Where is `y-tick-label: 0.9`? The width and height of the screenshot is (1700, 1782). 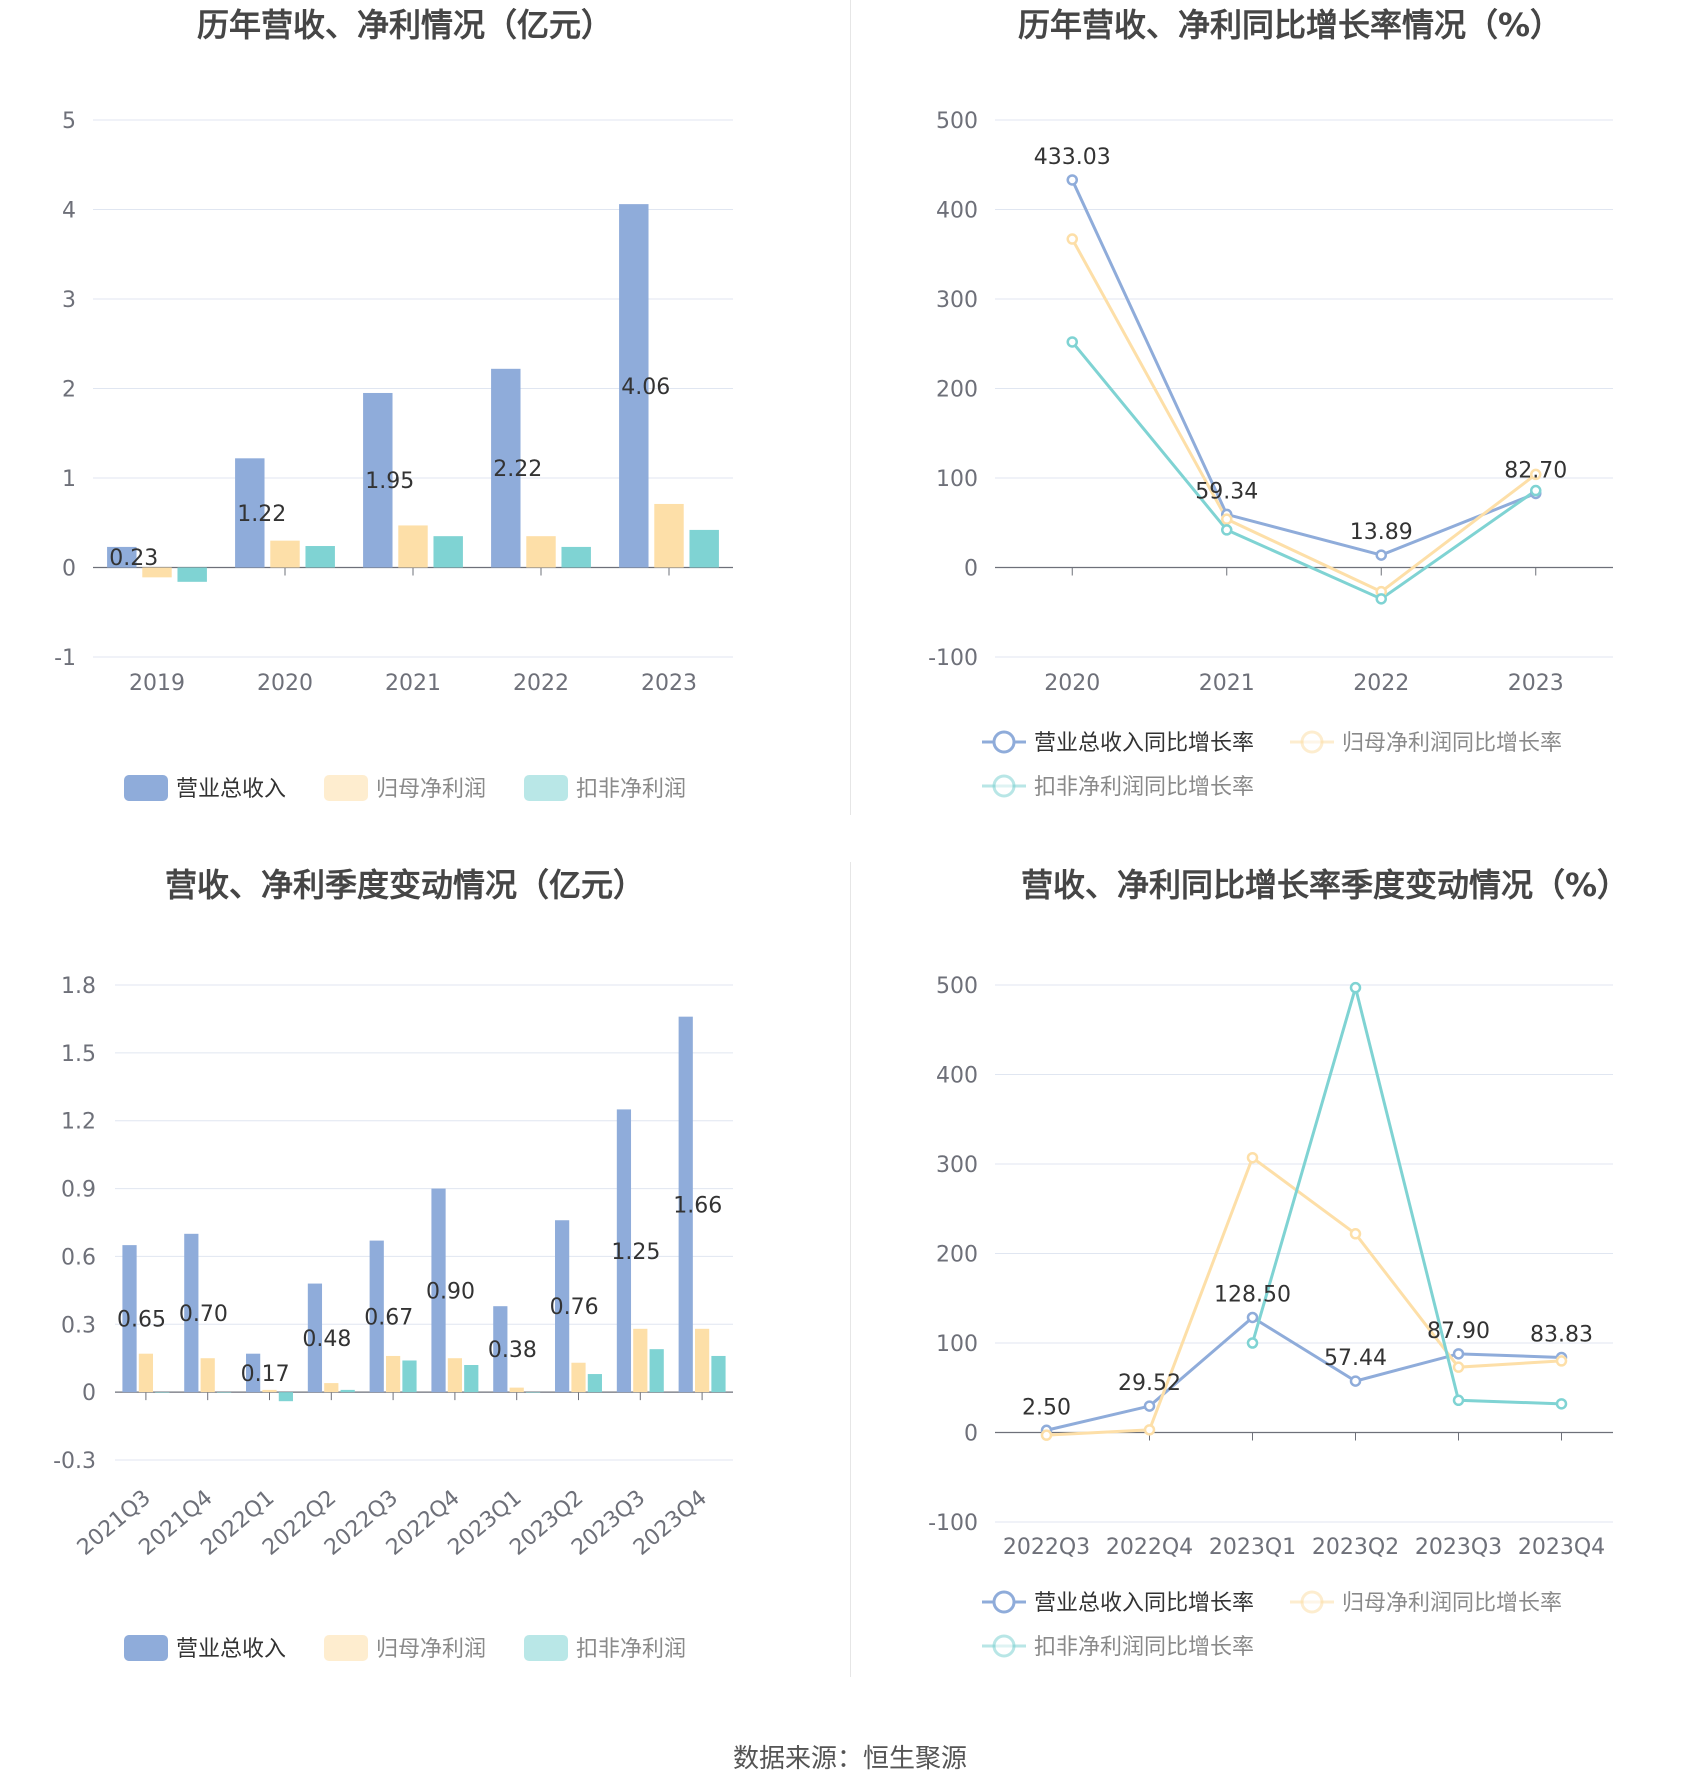
y-tick-label: 0.9 is located at coordinates (78, 1190).